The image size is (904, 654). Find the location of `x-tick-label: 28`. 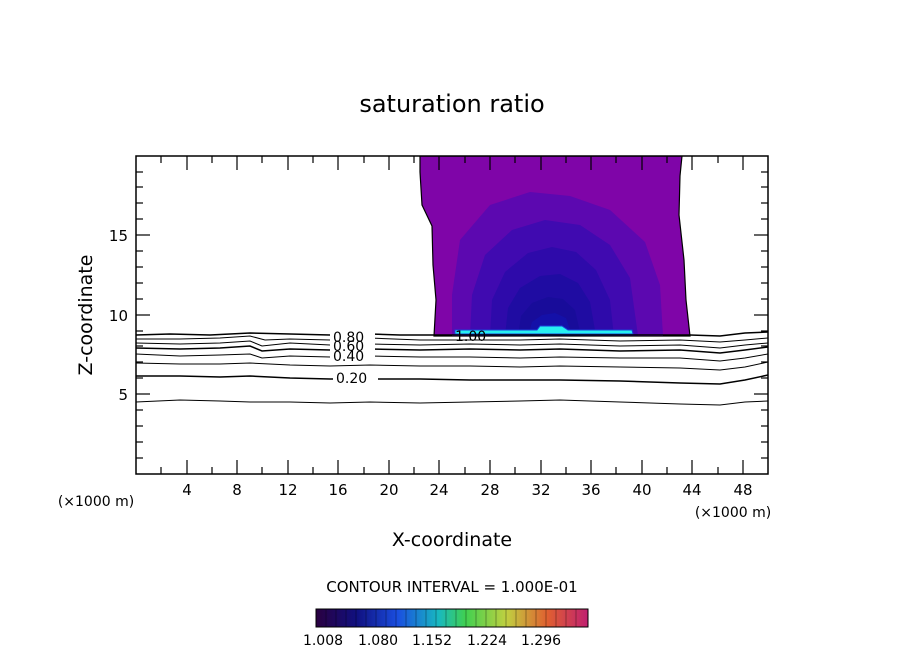

x-tick-label: 28 is located at coordinates (489, 490).